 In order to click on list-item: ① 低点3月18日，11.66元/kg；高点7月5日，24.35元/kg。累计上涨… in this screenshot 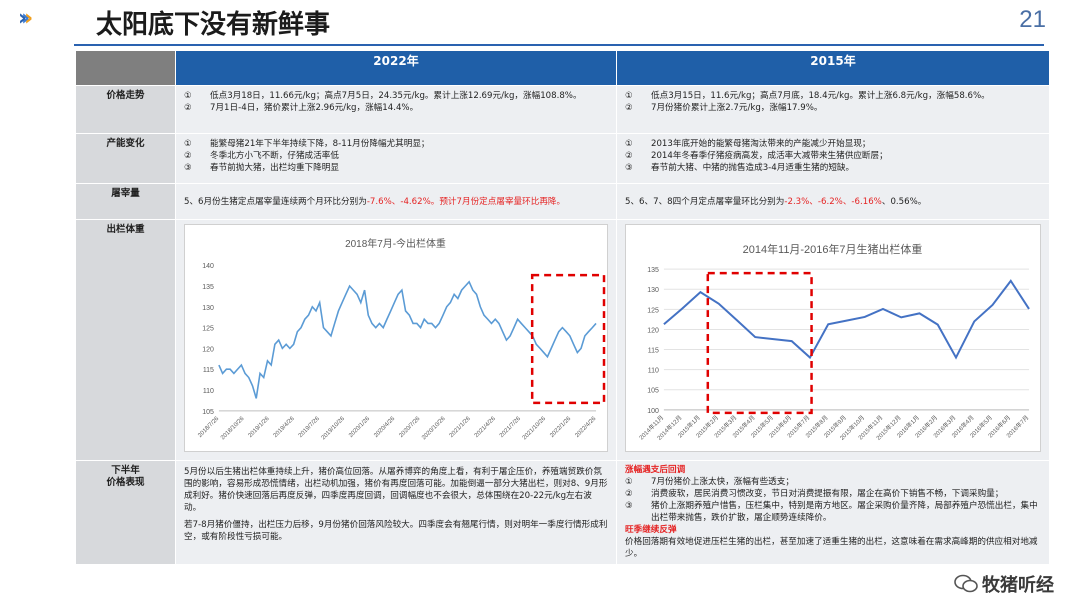, I will do `click(383, 96)`.